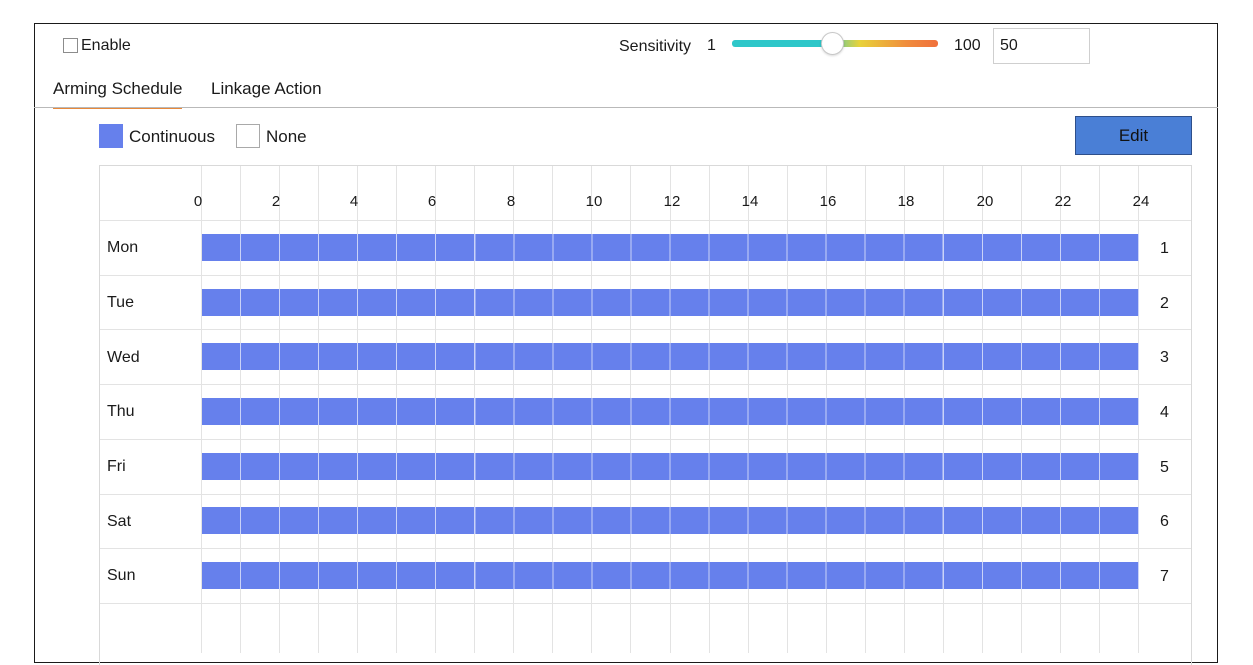  What do you see at coordinates (750, 201) in the screenshot?
I see `hour-label: 14` at bounding box center [750, 201].